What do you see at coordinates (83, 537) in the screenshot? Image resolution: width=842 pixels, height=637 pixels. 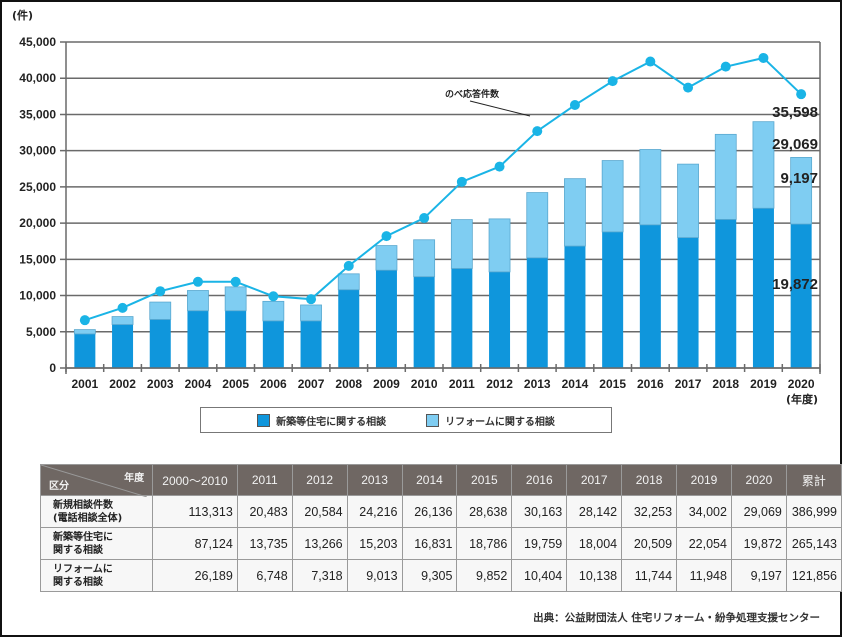 I see `row-label-line1: 新築等住宅に` at bounding box center [83, 537].